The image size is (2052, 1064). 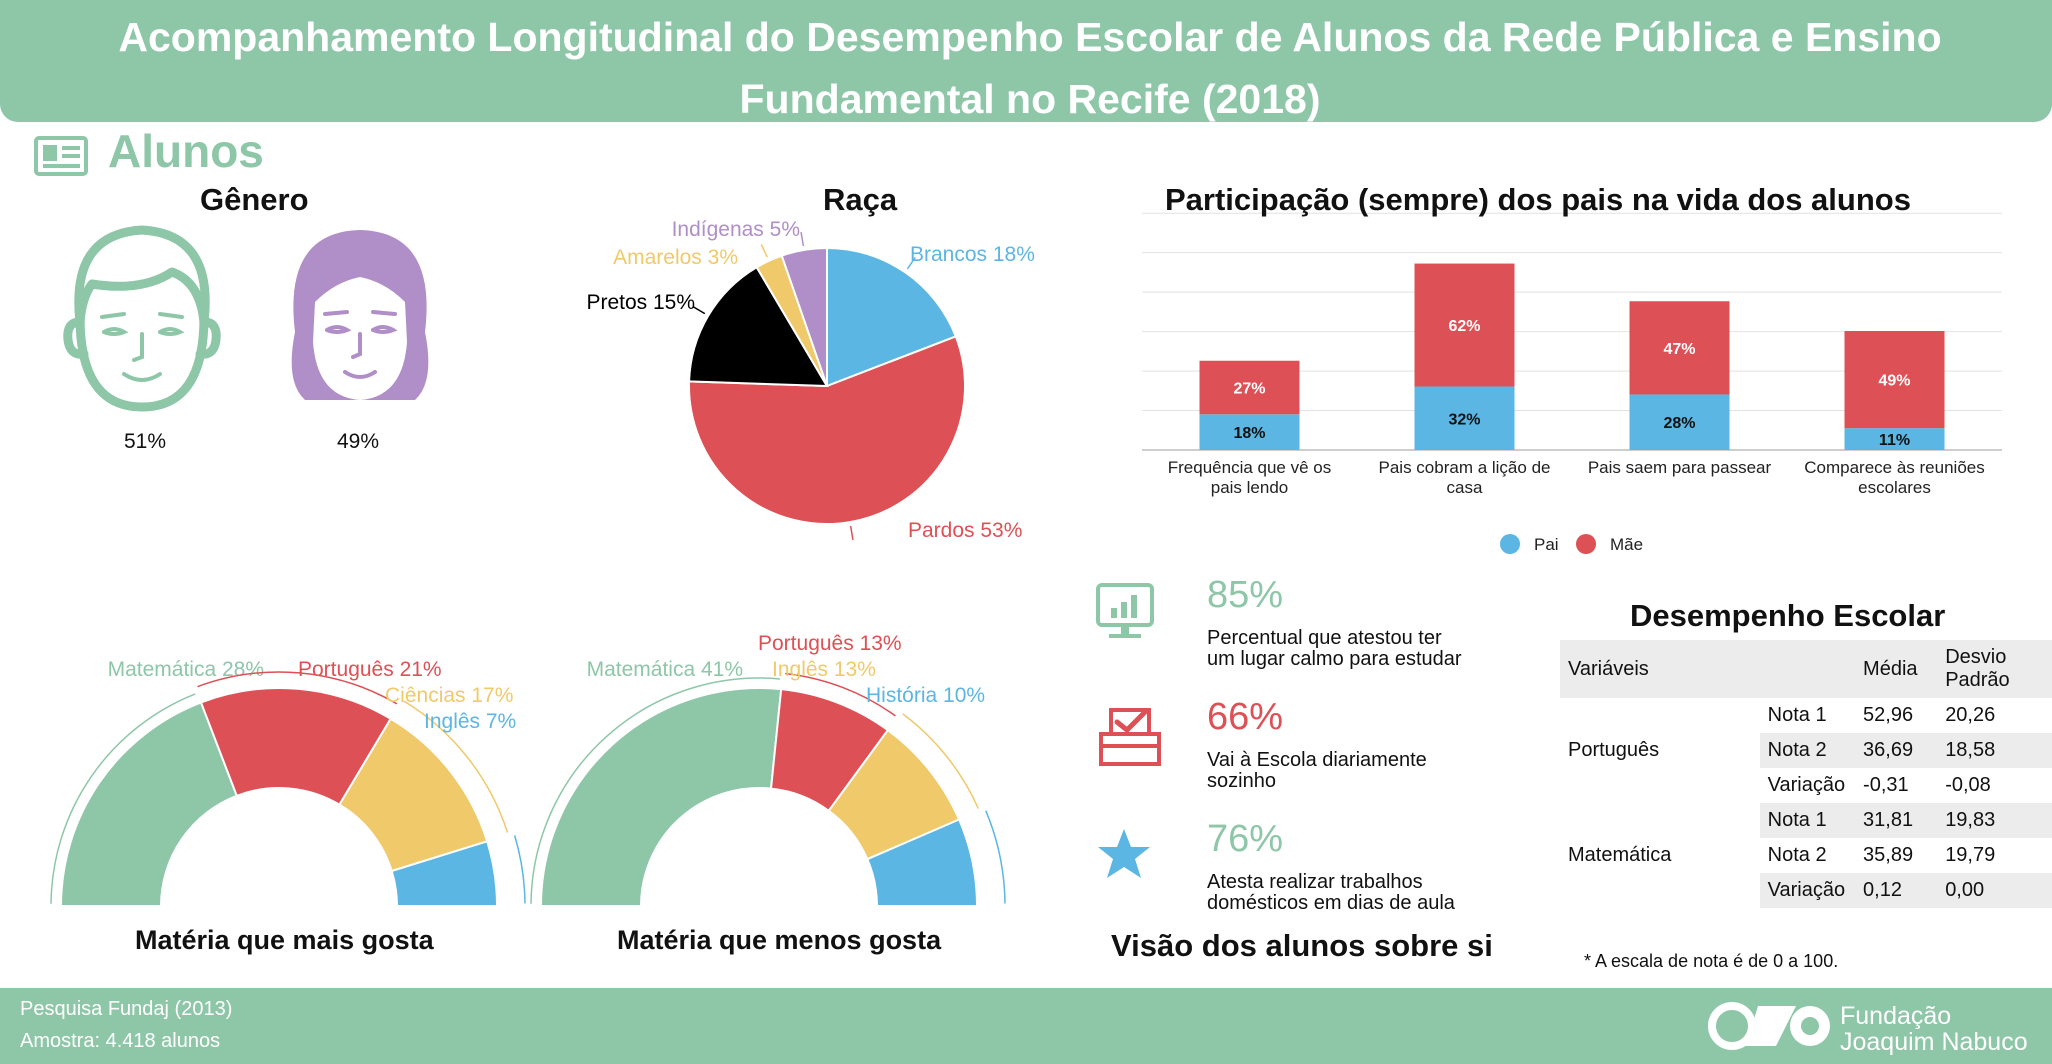 I want to click on visao-desc-2b: sozinho, so click(x=1241, y=781).